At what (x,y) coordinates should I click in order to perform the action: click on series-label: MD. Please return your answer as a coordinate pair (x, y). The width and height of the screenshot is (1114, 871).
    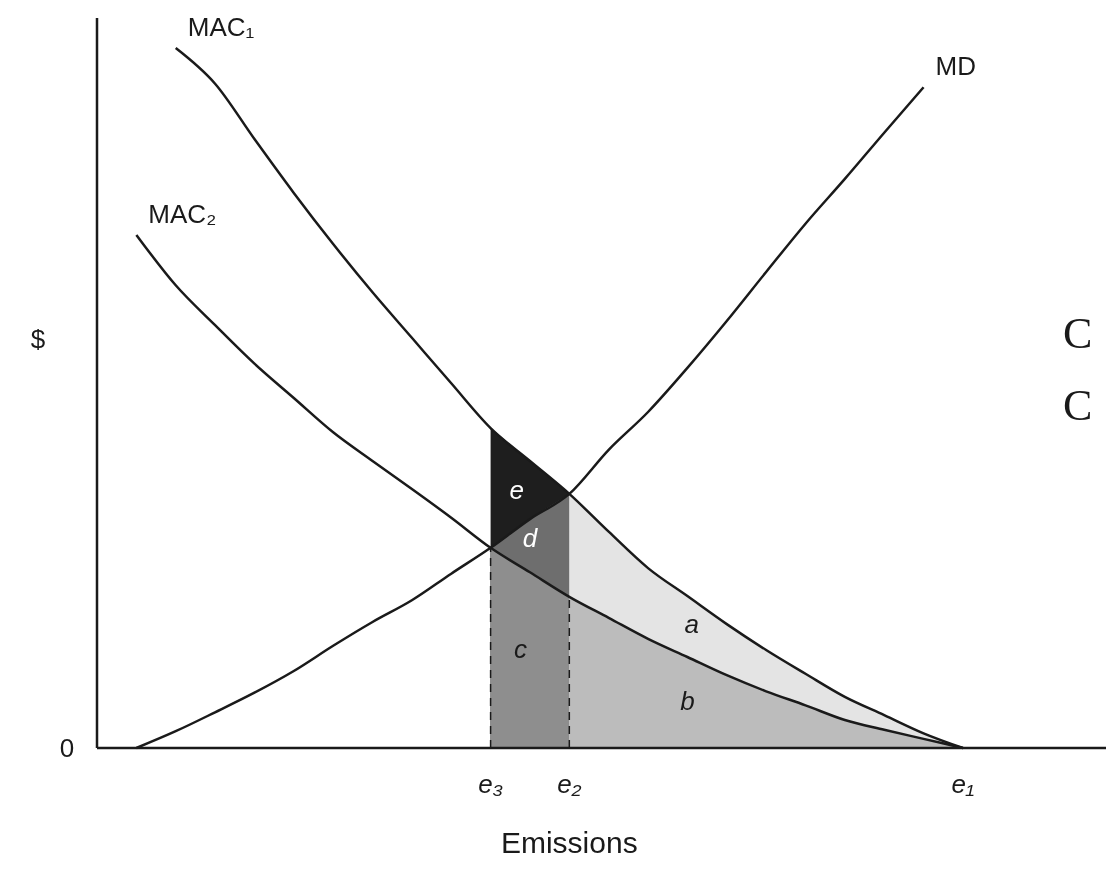
    Looking at the image, I should click on (955, 66).